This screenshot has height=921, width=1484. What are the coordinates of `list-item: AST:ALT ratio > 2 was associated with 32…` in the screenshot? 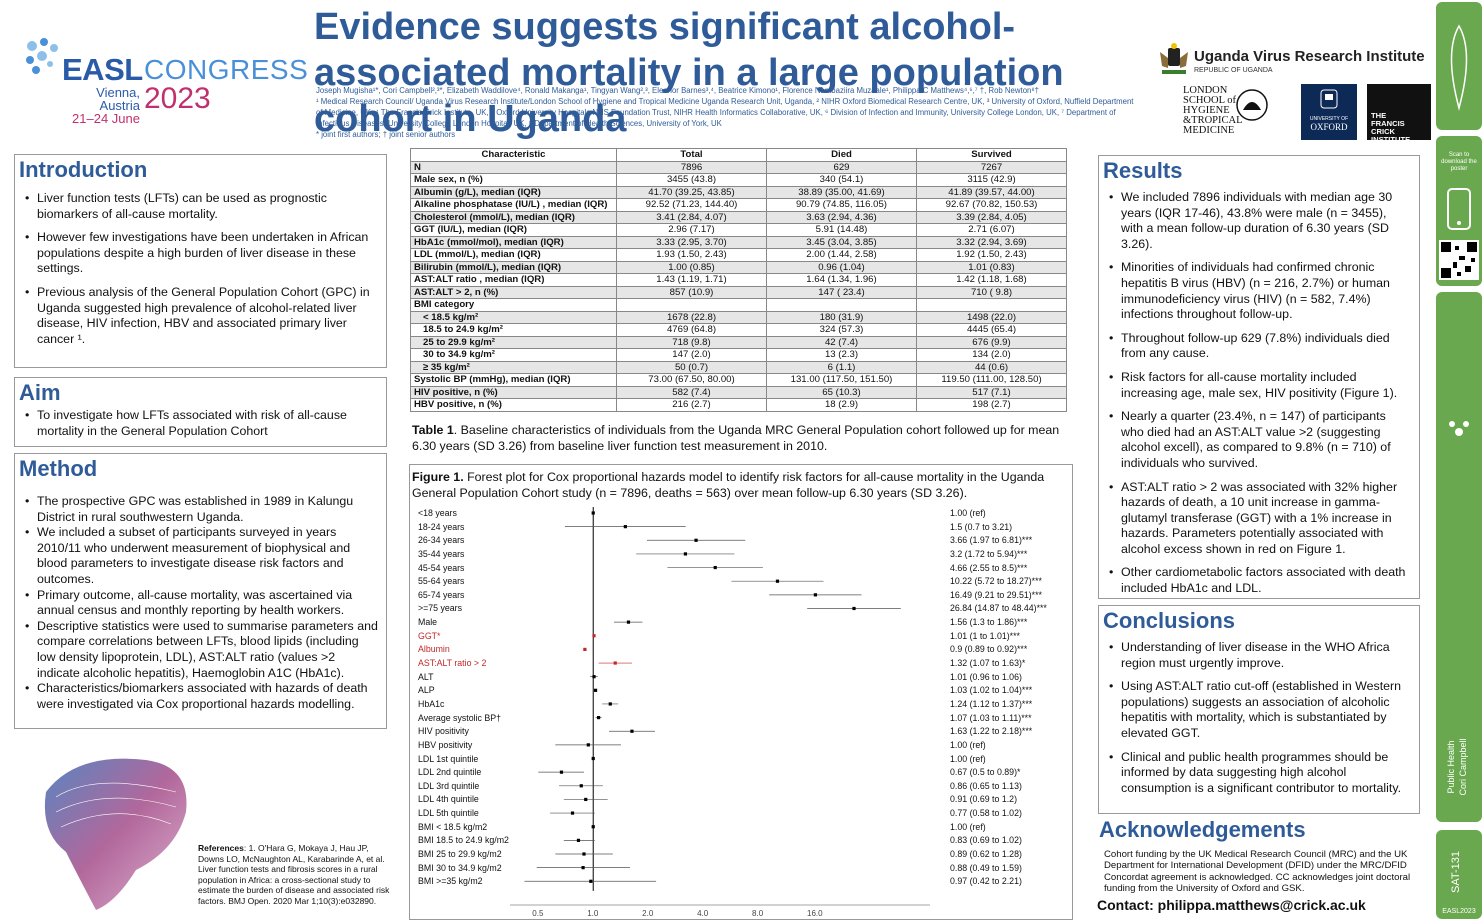 It's located at (1259, 519).